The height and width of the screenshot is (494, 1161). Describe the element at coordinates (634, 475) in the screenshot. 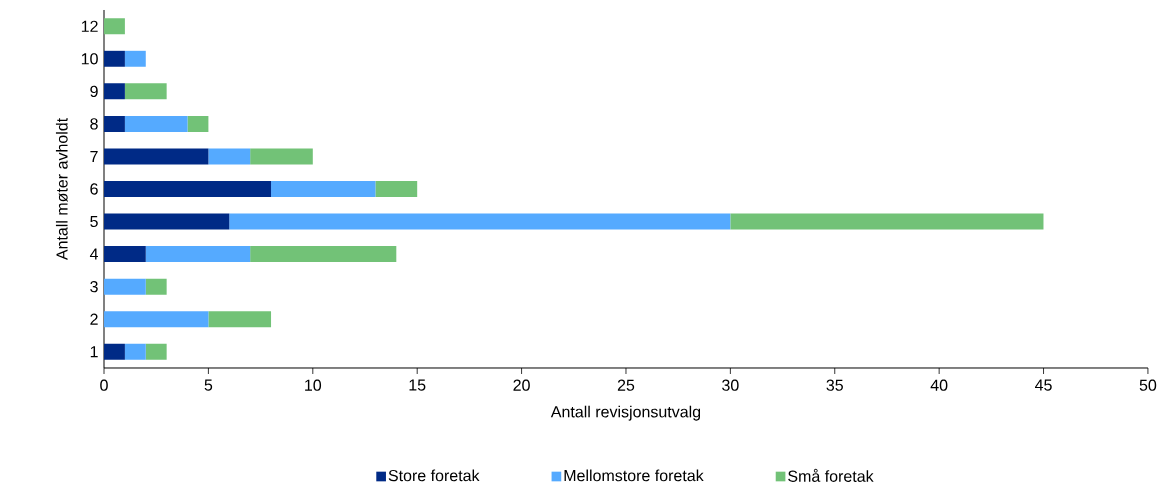

I see `legend-label: Mellomstore foretak` at that location.